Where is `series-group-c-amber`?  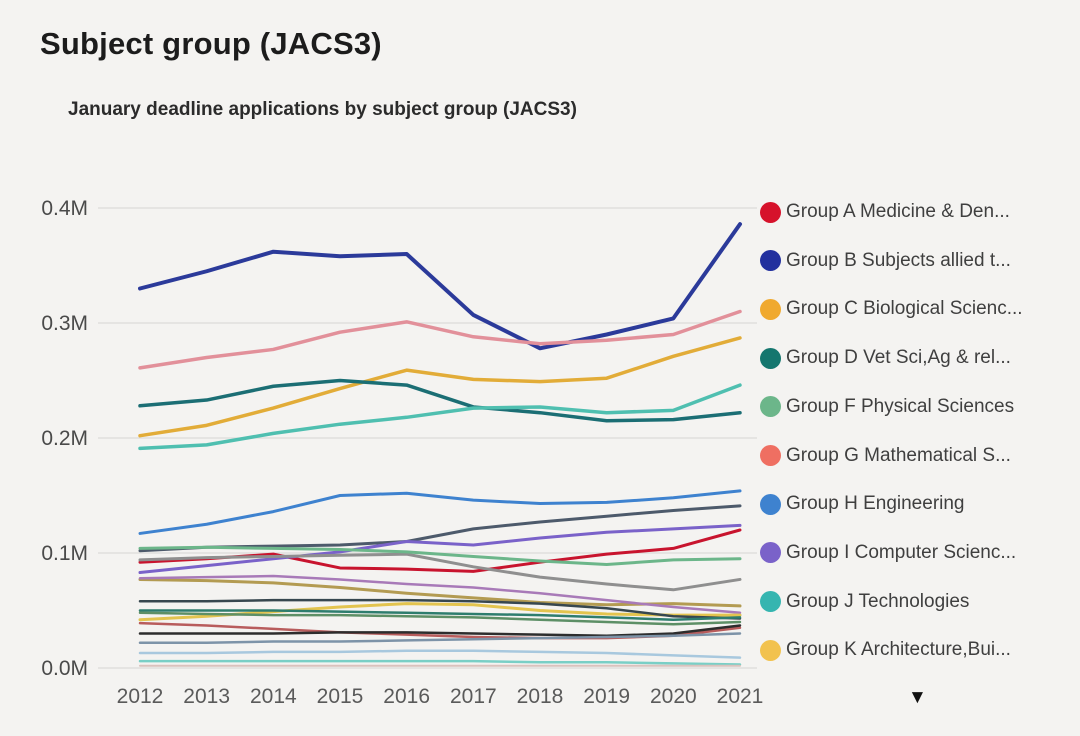 series-group-c-amber is located at coordinates (440, 387).